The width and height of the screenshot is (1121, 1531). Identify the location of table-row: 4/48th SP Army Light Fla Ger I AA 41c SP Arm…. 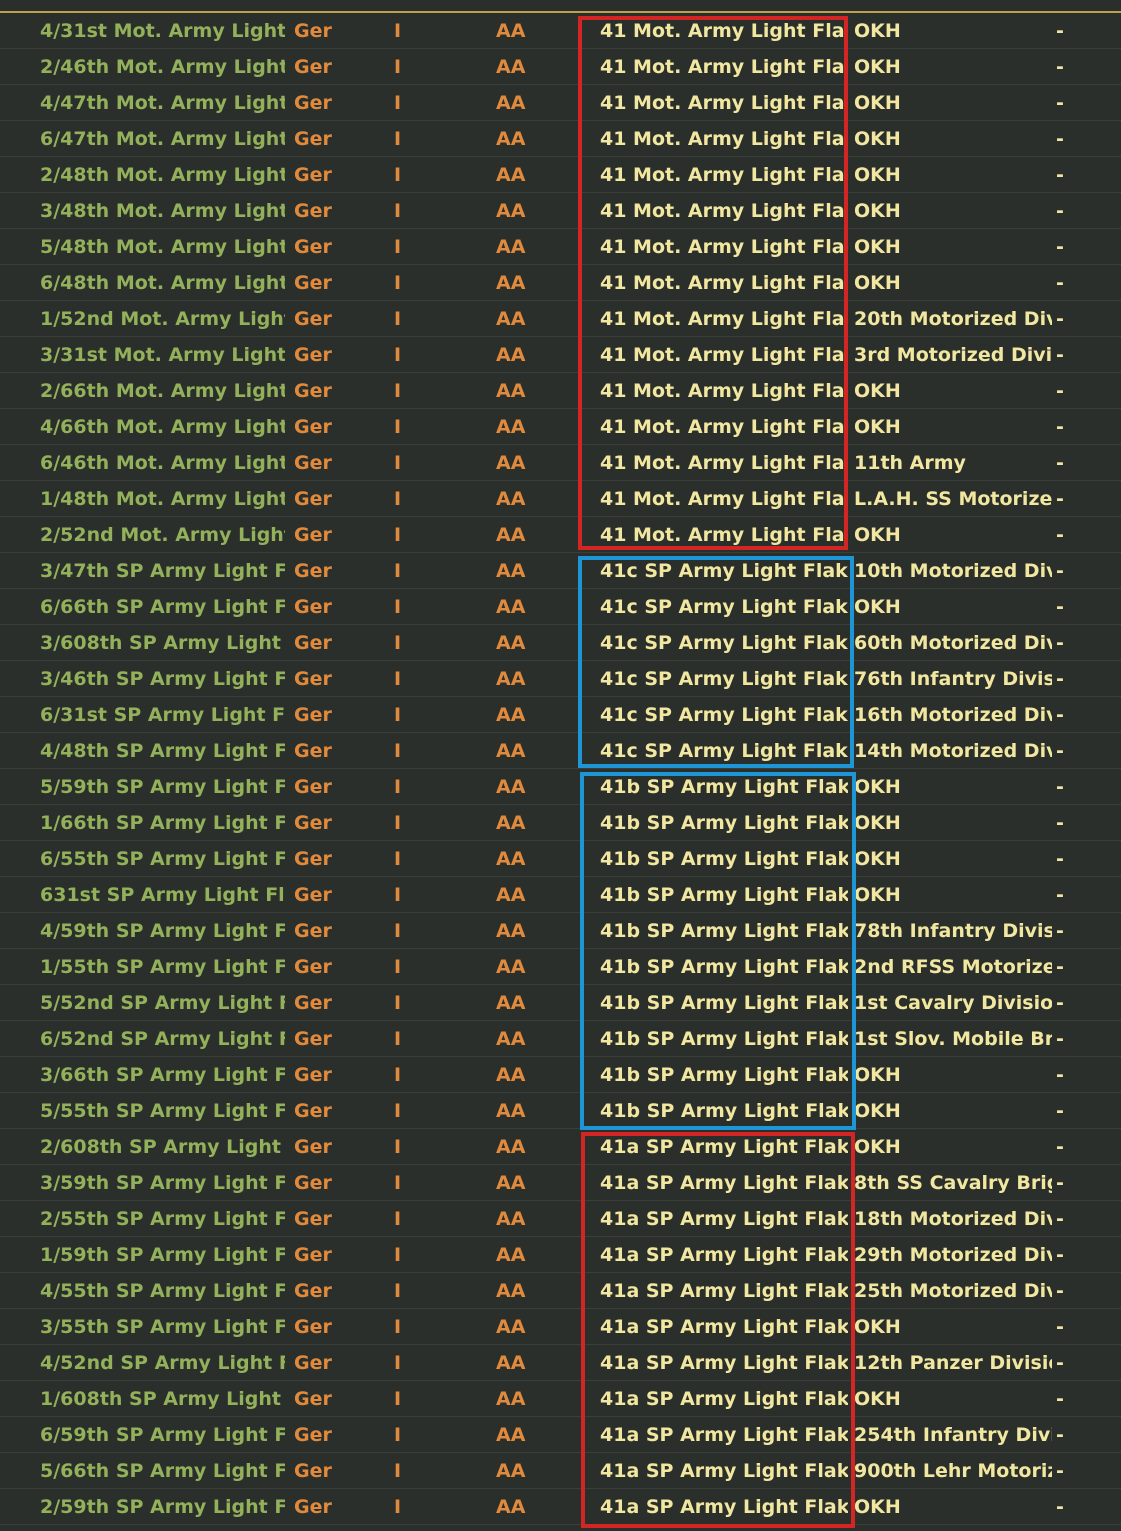
(560, 751).